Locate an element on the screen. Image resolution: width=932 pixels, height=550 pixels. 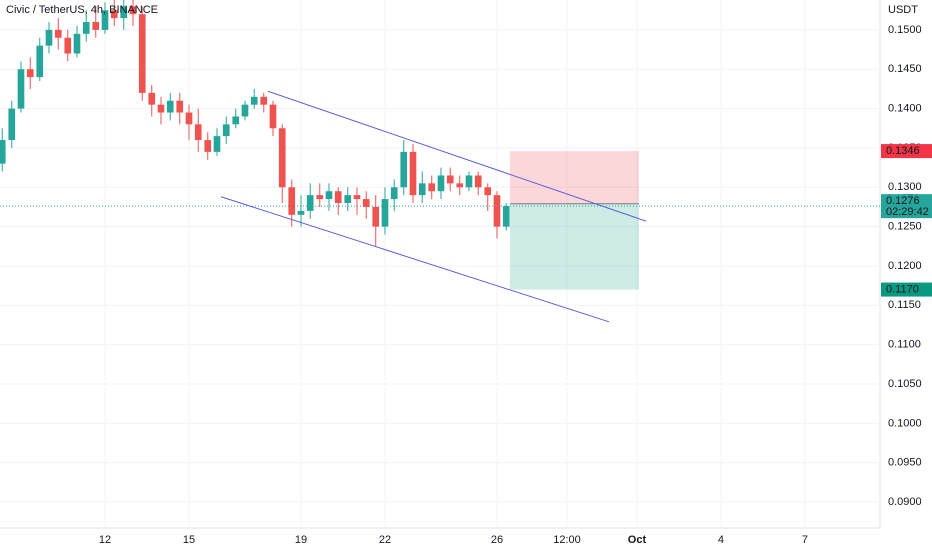
x-tick-label: 26 is located at coordinates (497, 540).